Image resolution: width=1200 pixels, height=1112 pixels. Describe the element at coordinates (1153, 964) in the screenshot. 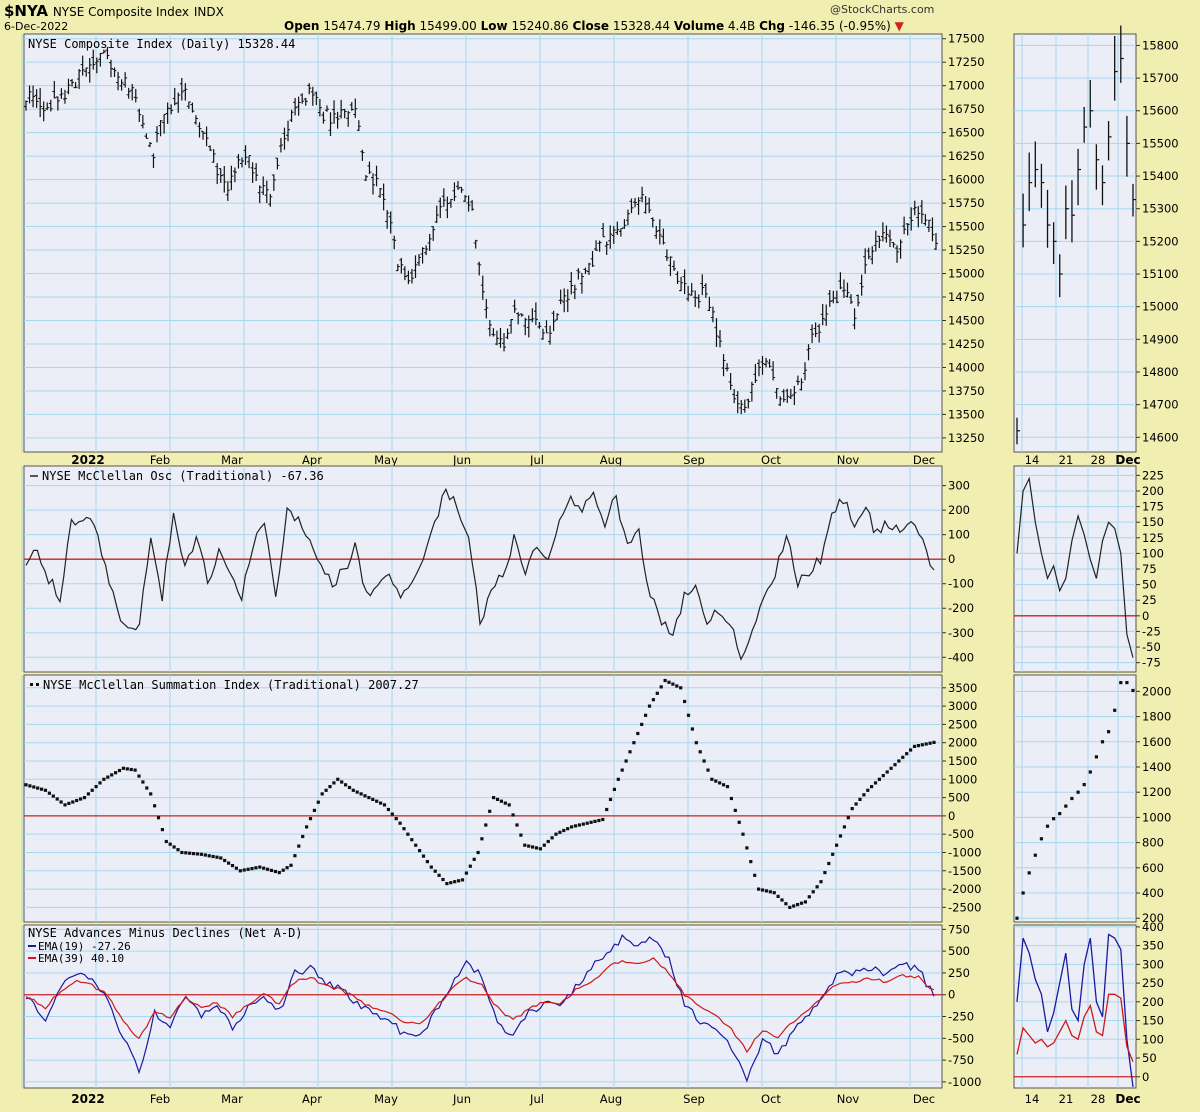

I see `ad-inset-ytick-label: 300` at that location.